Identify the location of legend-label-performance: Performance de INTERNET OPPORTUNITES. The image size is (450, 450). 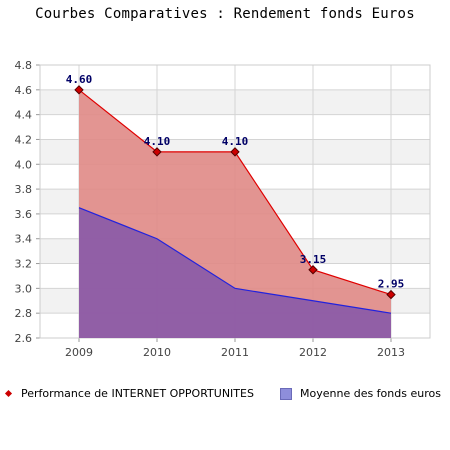
(137, 393).